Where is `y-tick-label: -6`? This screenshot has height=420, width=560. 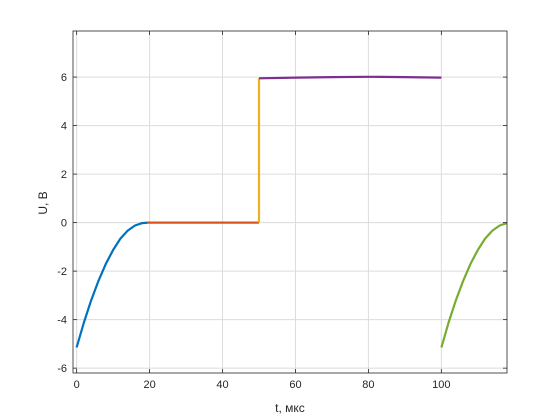
y-tick-label: -6 is located at coordinates (62, 369).